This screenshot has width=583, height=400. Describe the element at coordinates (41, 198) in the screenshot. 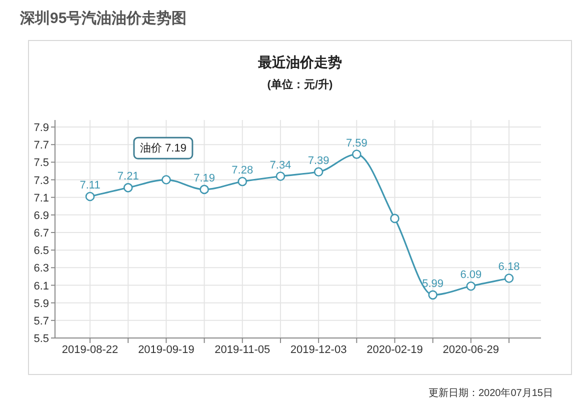

I see `y-tick-label: 7.1` at that location.